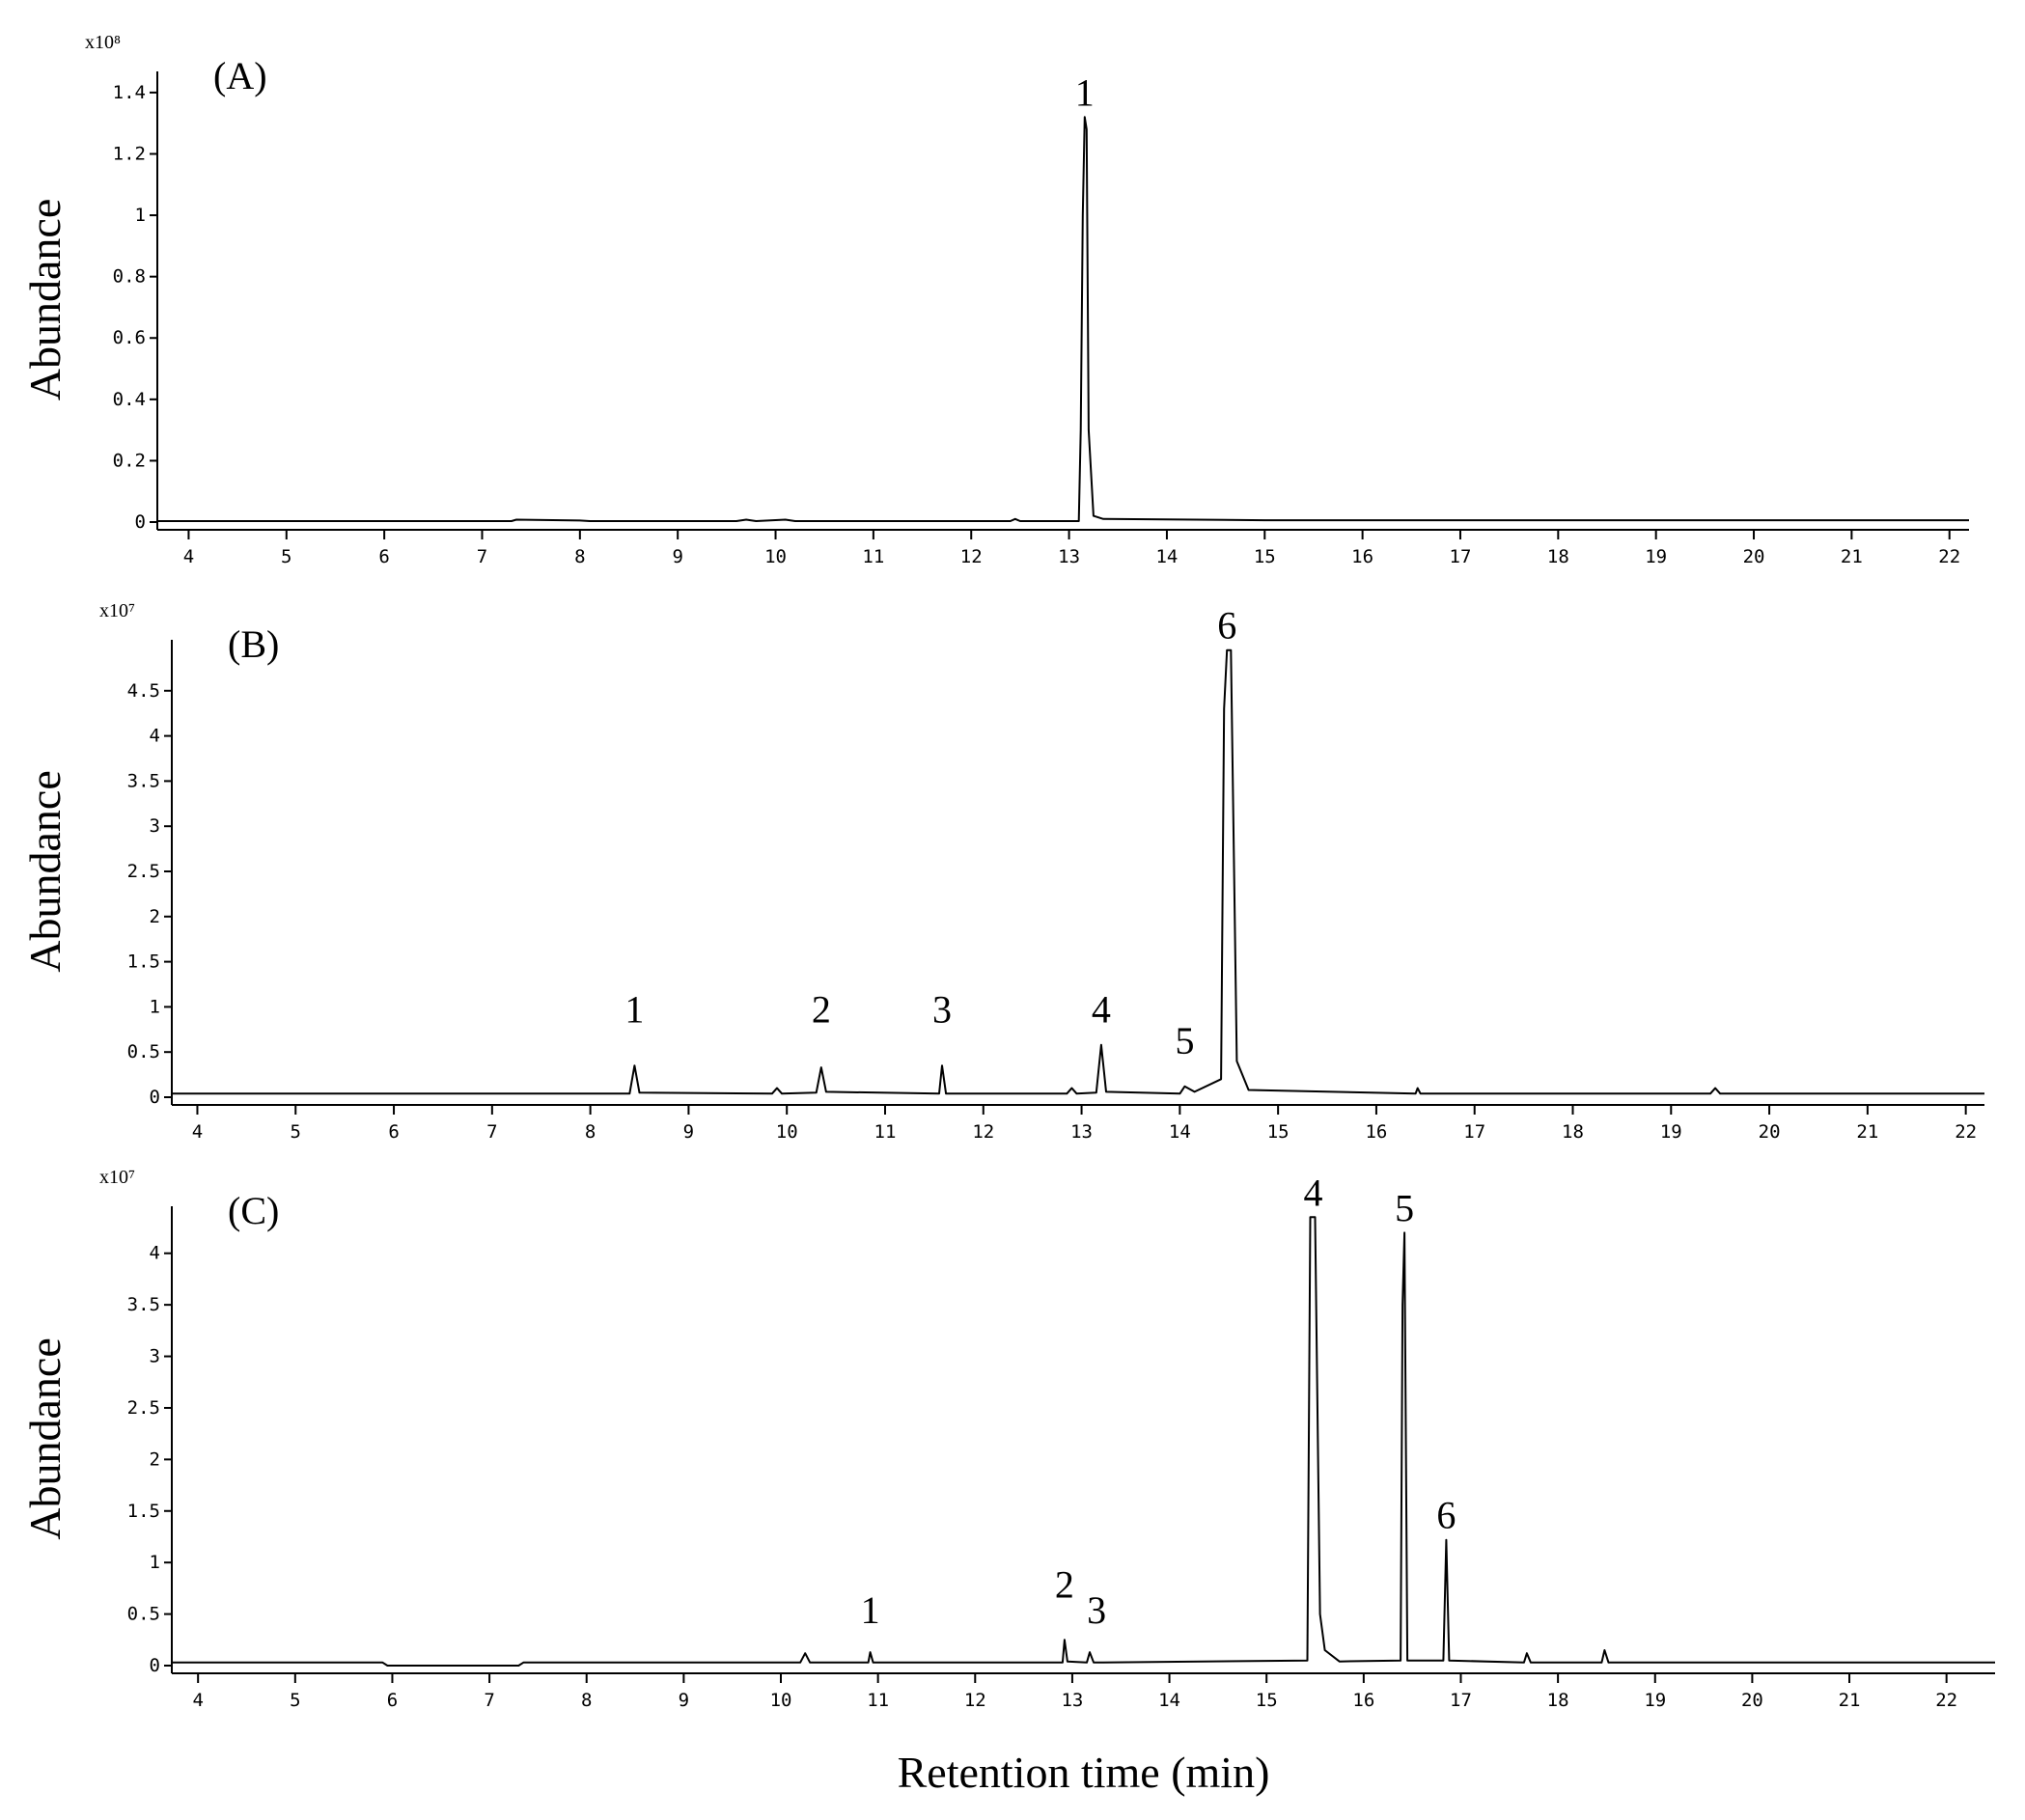 The height and width of the screenshot is (1820, 2025). What do you see at coordinates (143, 962) in the screenshot?
I see `y-tick-label: 1.5` at bounding box center [143, 962].